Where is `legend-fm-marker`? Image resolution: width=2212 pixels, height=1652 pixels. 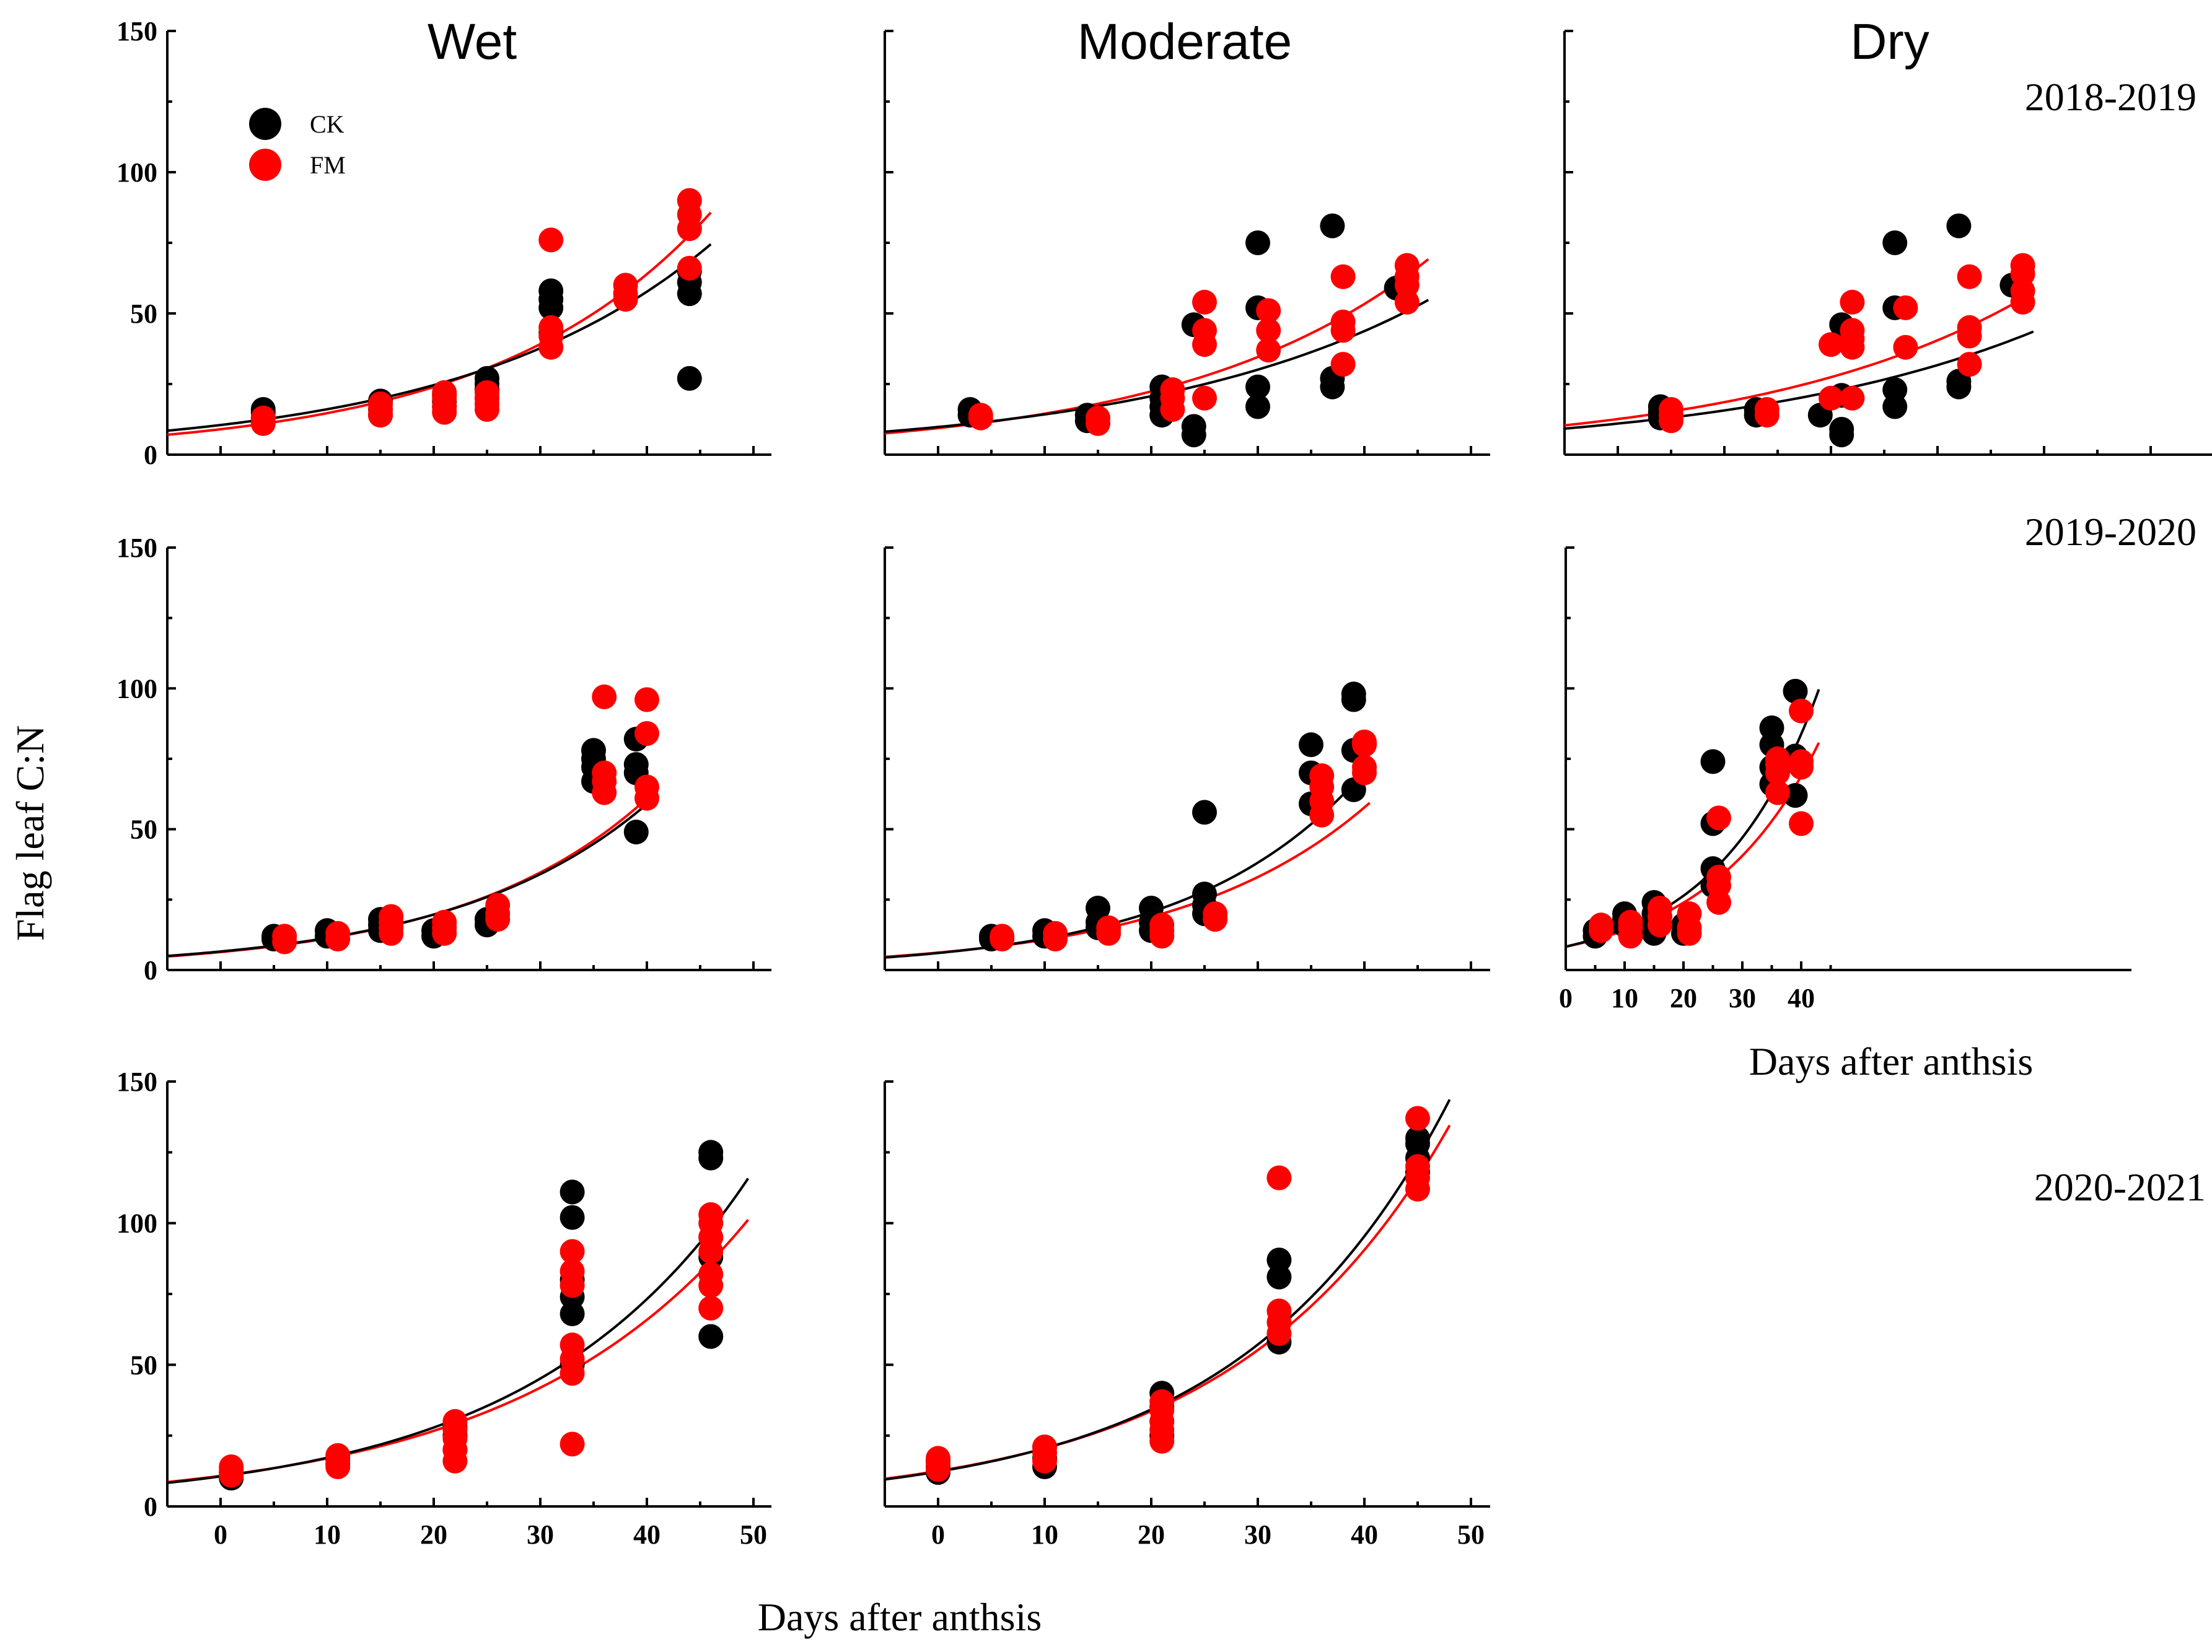
legend-fm-marker is located at coordinates (265, 165).